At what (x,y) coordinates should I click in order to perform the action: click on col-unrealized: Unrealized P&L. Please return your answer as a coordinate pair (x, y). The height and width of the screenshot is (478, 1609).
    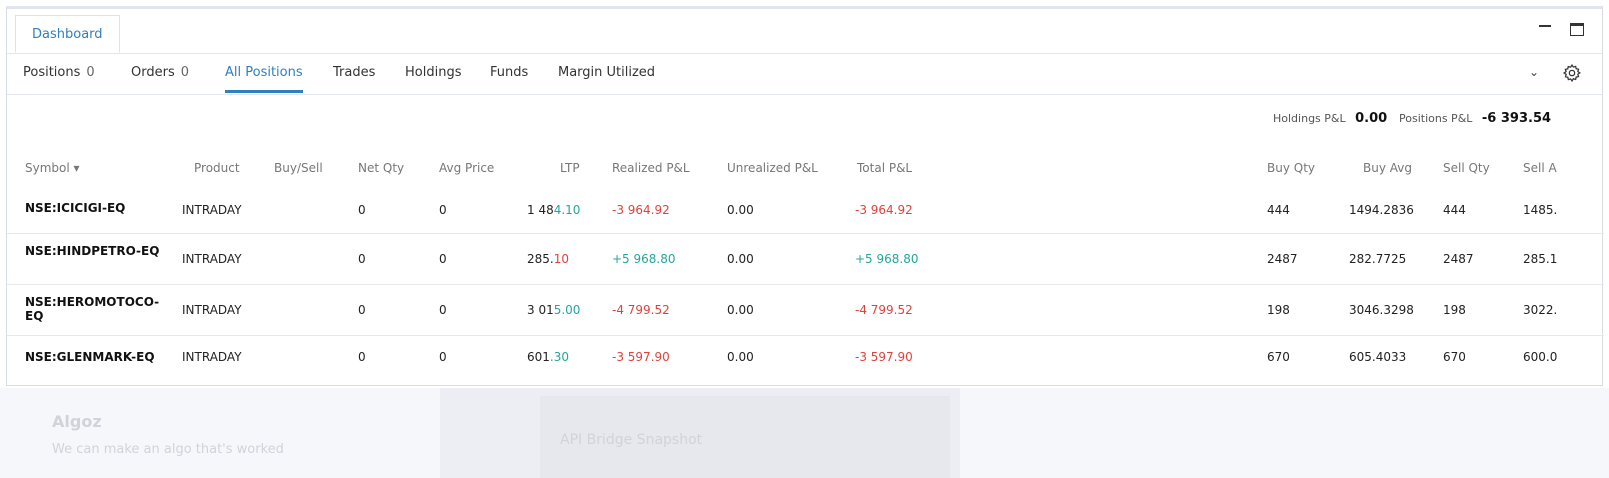
    Looking at the image, I should click on (772, 168).